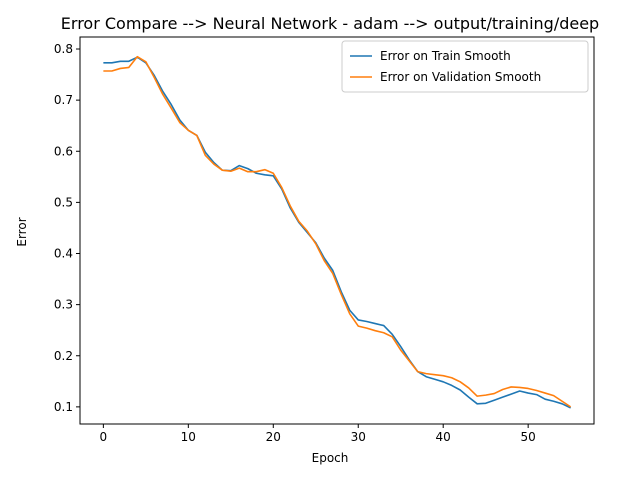 This screenshot has width=640, height=484. Describe the element at coordinates (63, 100) in the screenshot. I see `y-tick-label: 0.7` at that location.